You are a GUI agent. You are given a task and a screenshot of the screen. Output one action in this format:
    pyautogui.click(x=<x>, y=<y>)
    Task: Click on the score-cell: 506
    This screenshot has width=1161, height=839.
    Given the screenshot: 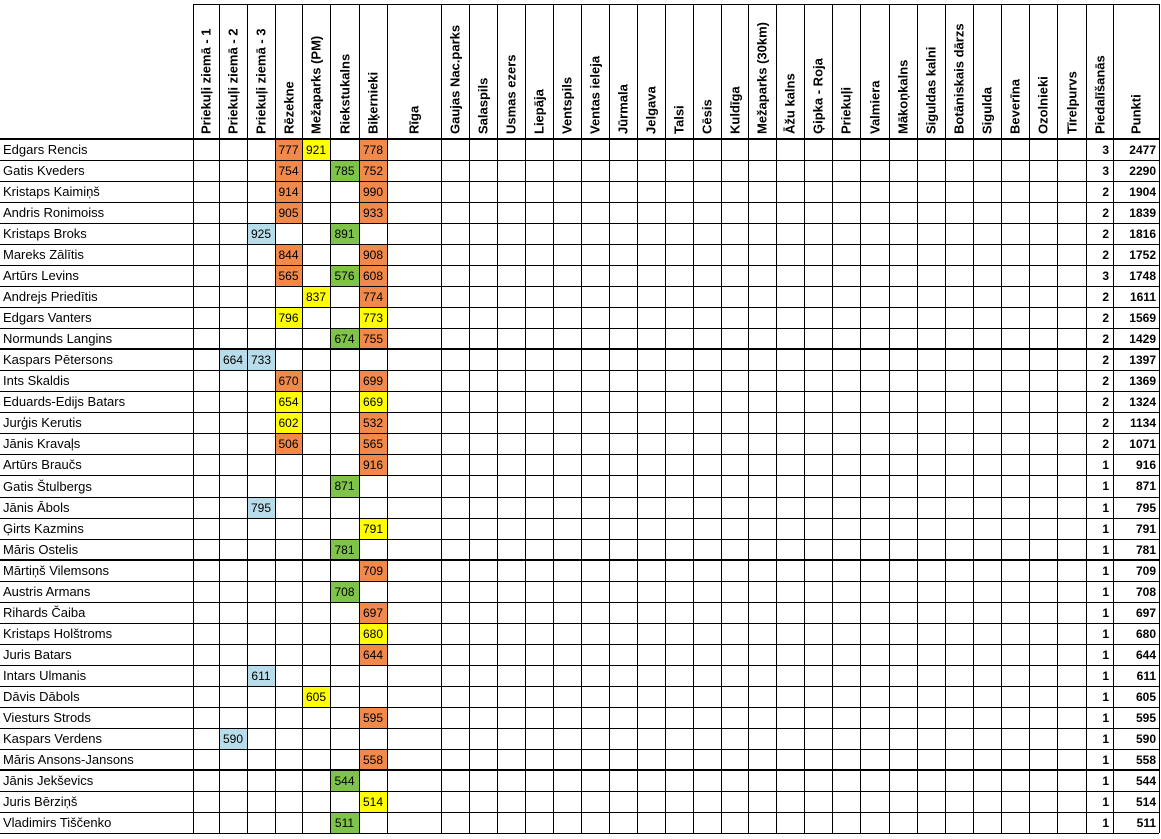 What is the action you would take?
    pyautogui.click(x=288, y=443)
    